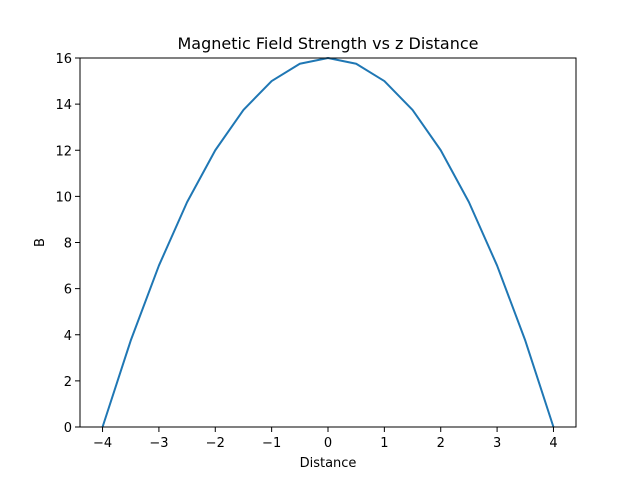  What do you see at coordinates (384, 443) in the screenshot?
I see `x-tick-label: 1` at bounding box center [384, 443].